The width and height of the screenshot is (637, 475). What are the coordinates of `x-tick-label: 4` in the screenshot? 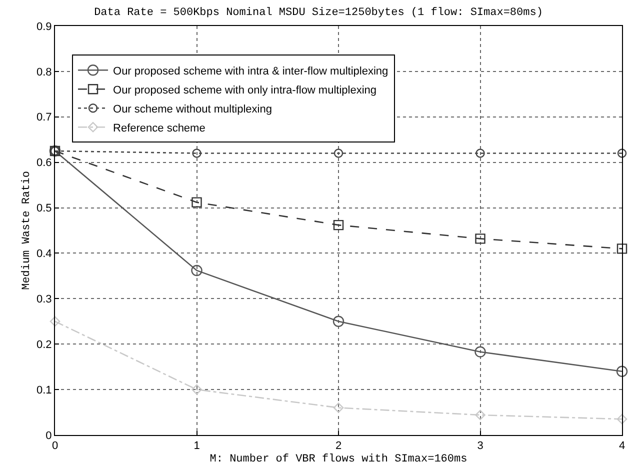 It's located at (622, 446).